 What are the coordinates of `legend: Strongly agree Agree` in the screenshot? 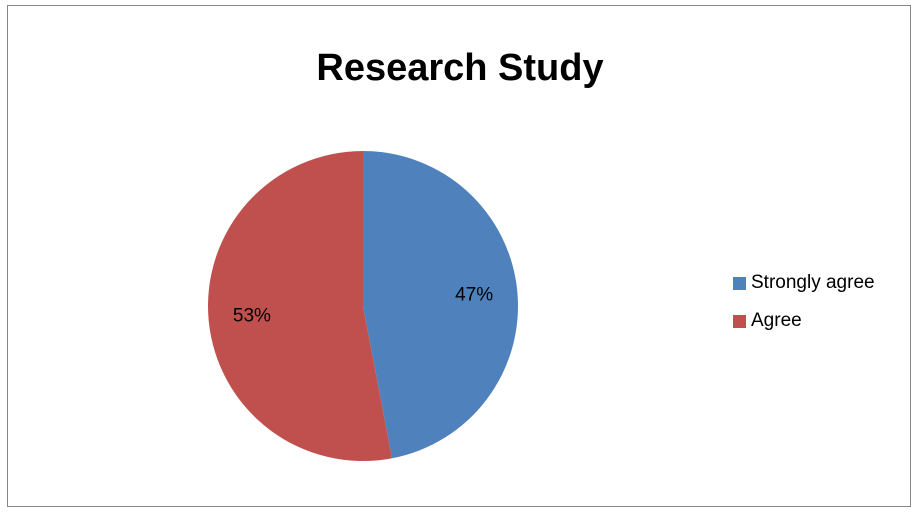 It's located at (804, 310).